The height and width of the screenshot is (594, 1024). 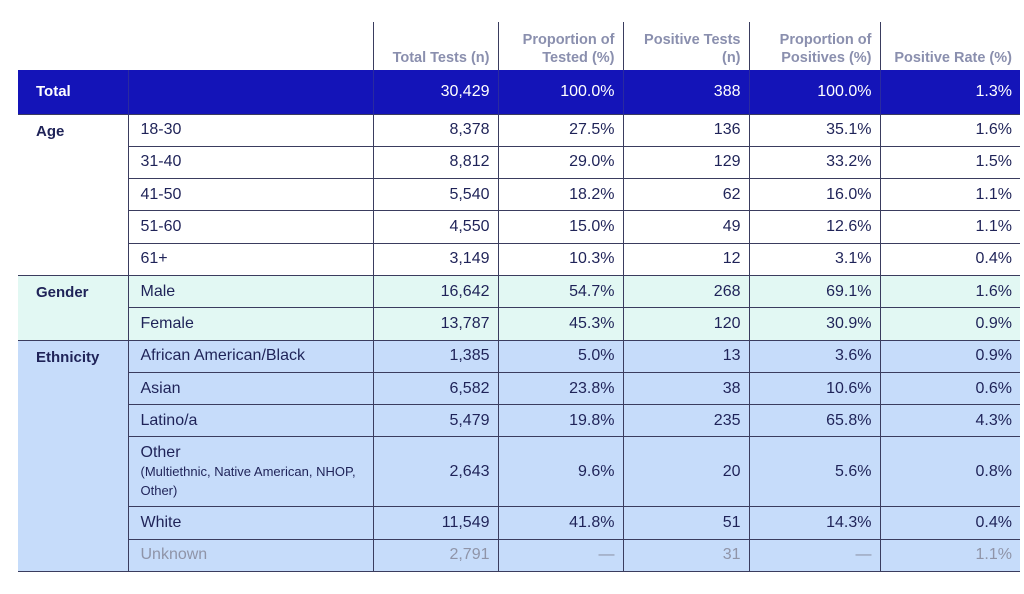 I want to click on total-positive-rate-cell: 1.3%, so click(x=949, y=92).